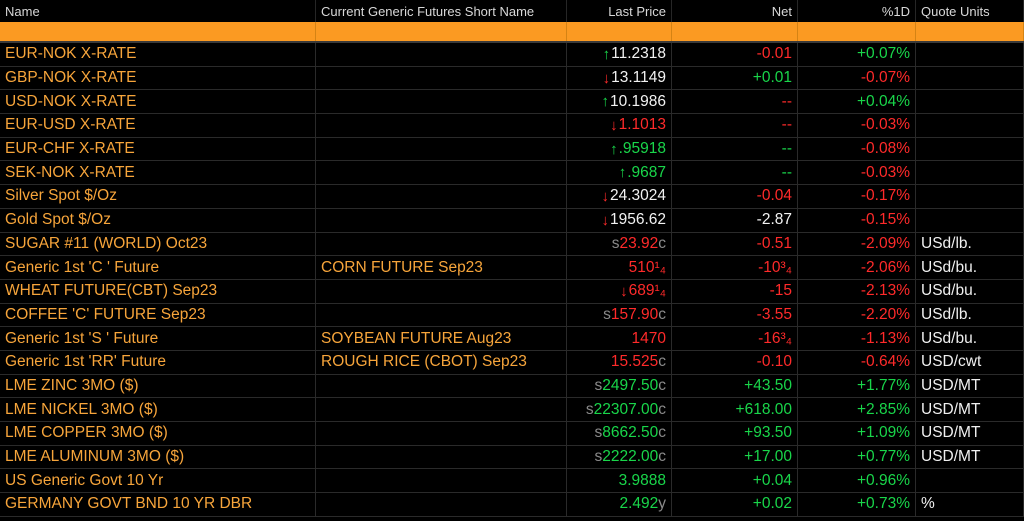  Describe the element at coordinates (735, 11) in the screenshot. I see `column-header-net: Net` at that location.